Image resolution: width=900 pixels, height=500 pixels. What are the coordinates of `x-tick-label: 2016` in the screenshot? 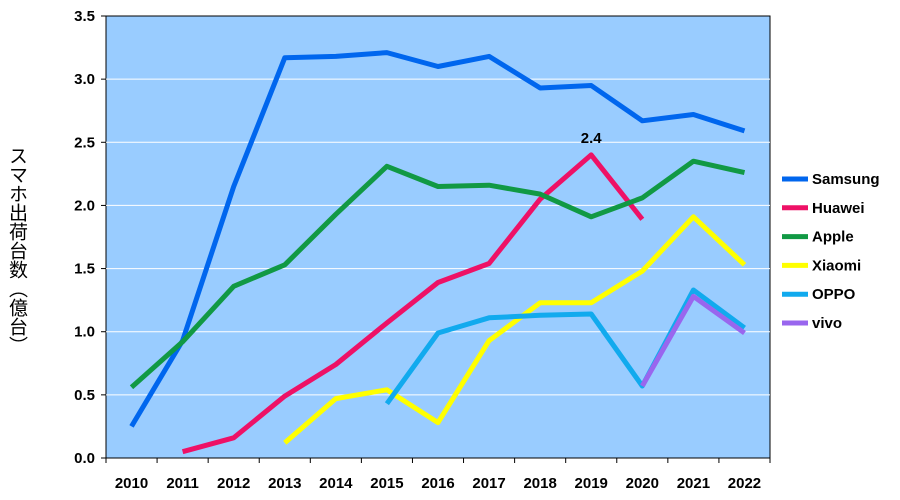 It's located at (437, 483).